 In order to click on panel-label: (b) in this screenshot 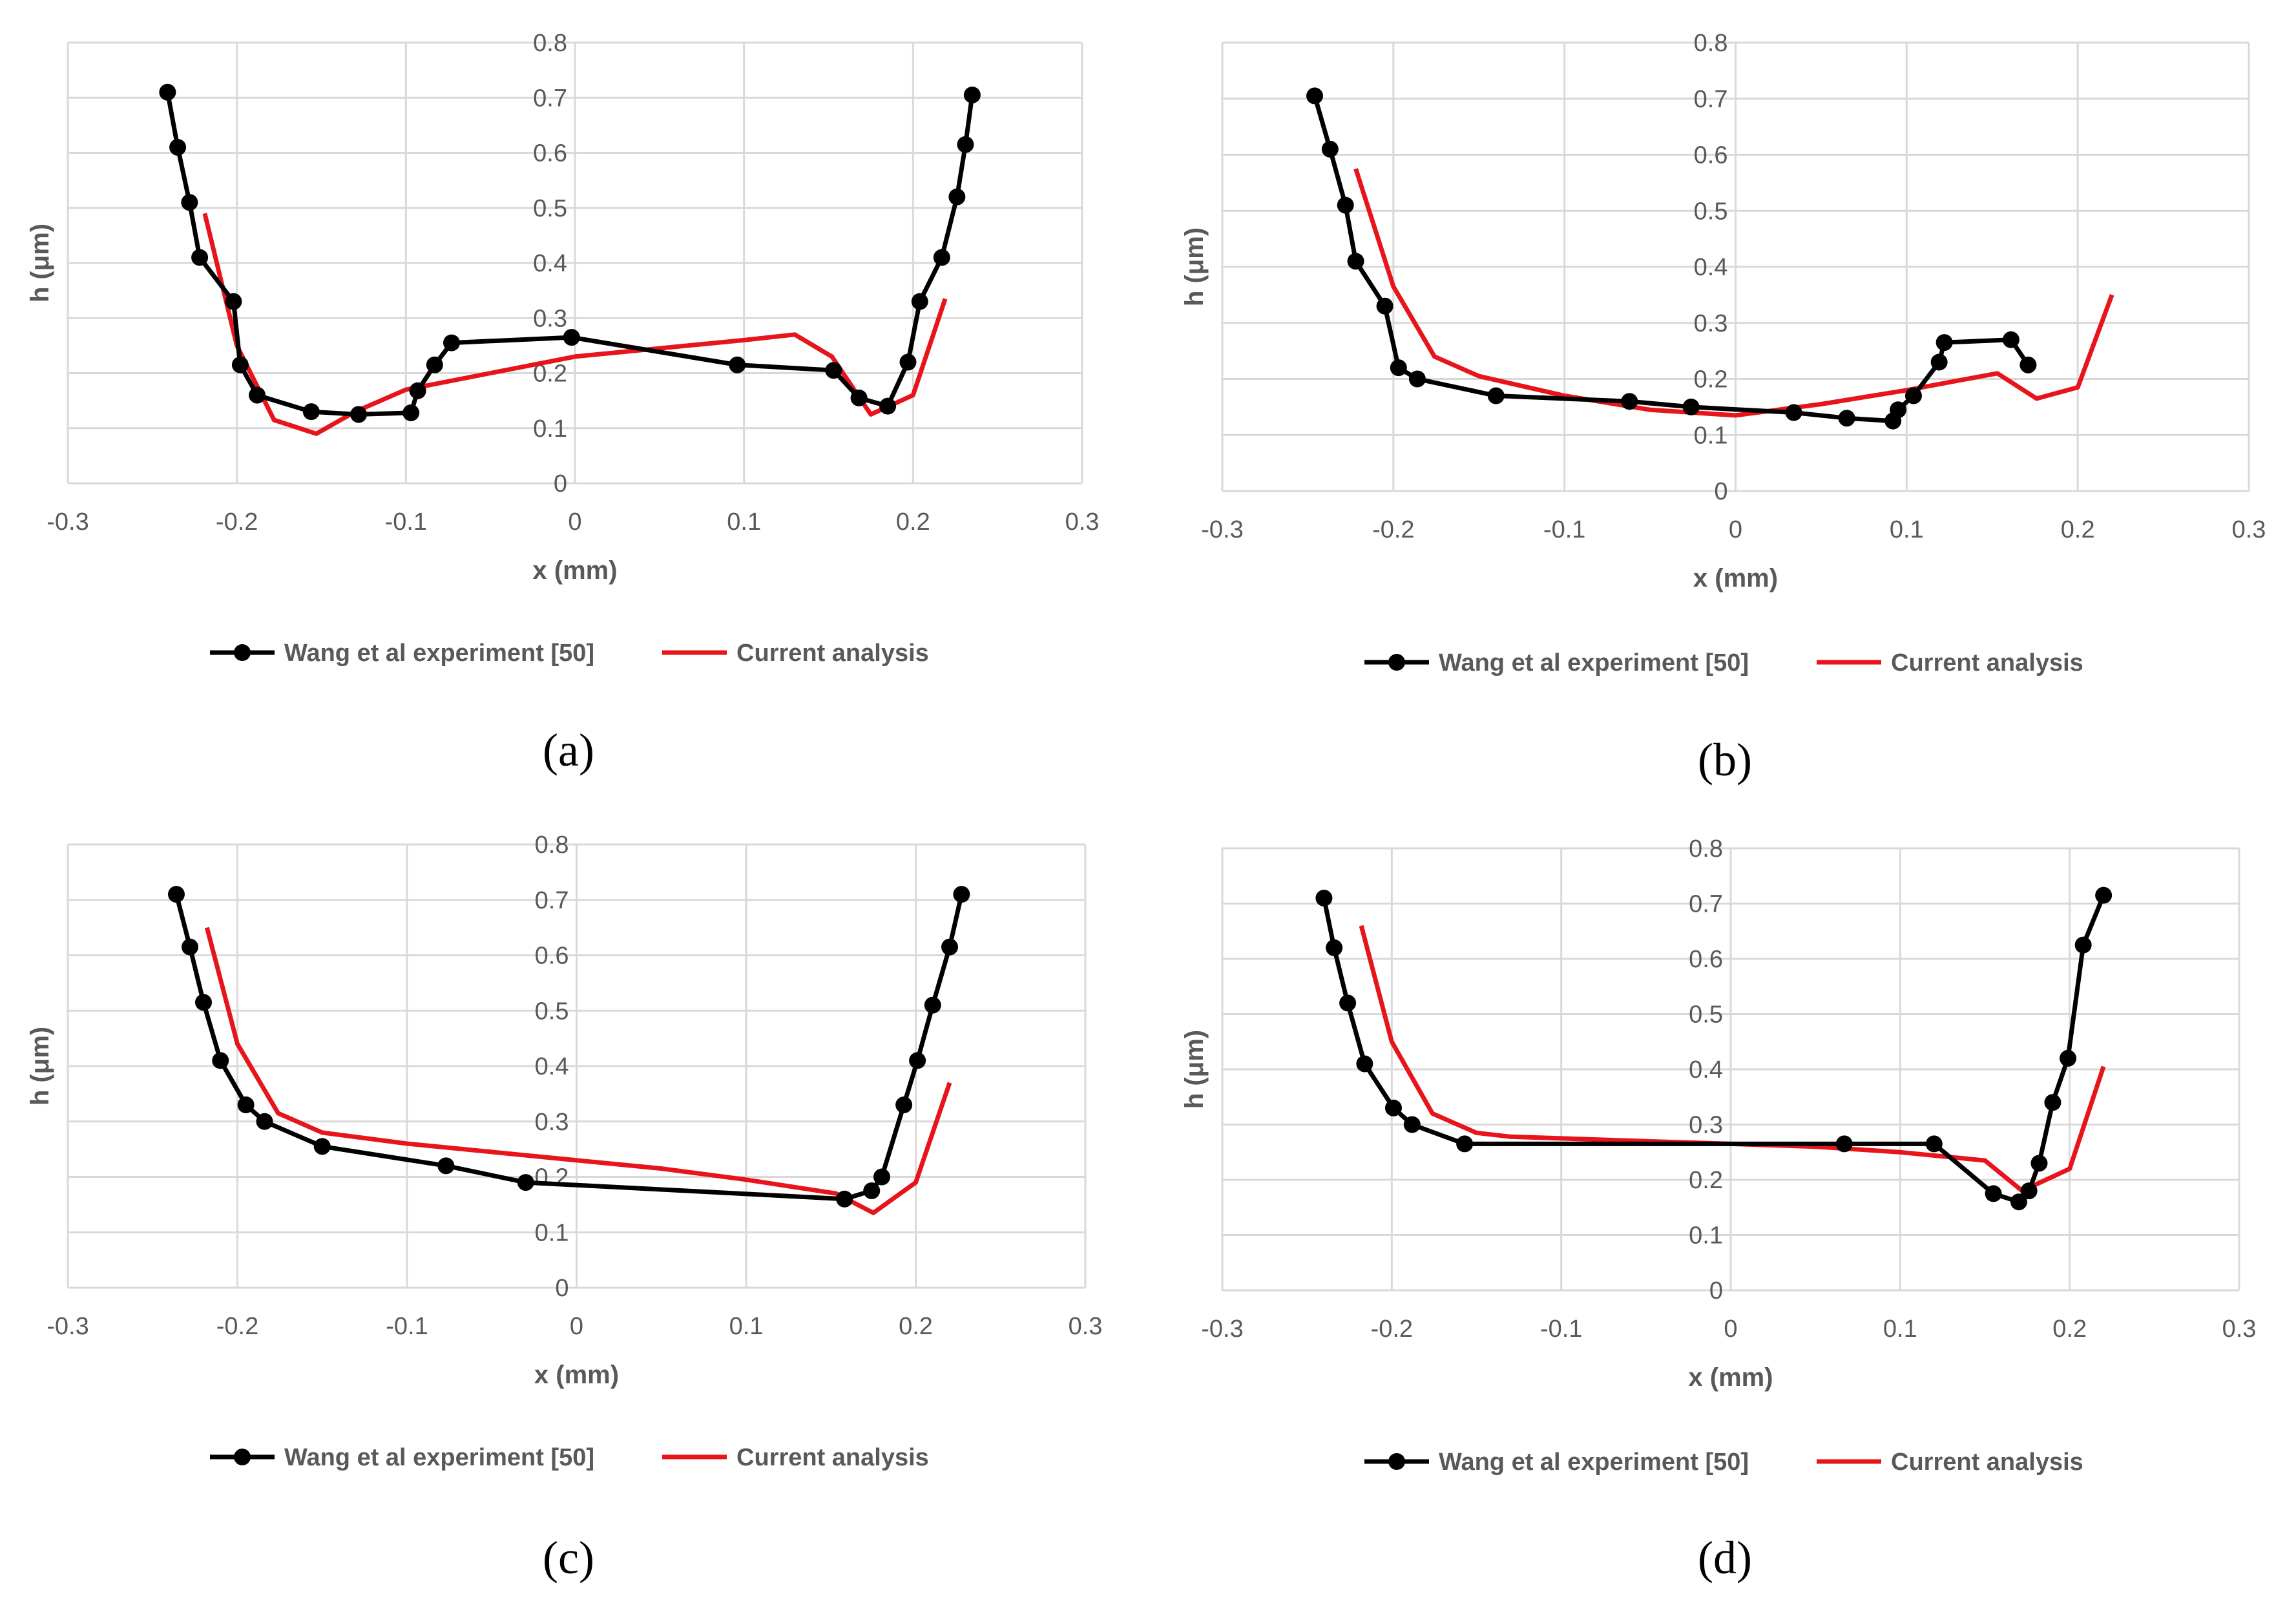, I will do `click(1725, 760)`.